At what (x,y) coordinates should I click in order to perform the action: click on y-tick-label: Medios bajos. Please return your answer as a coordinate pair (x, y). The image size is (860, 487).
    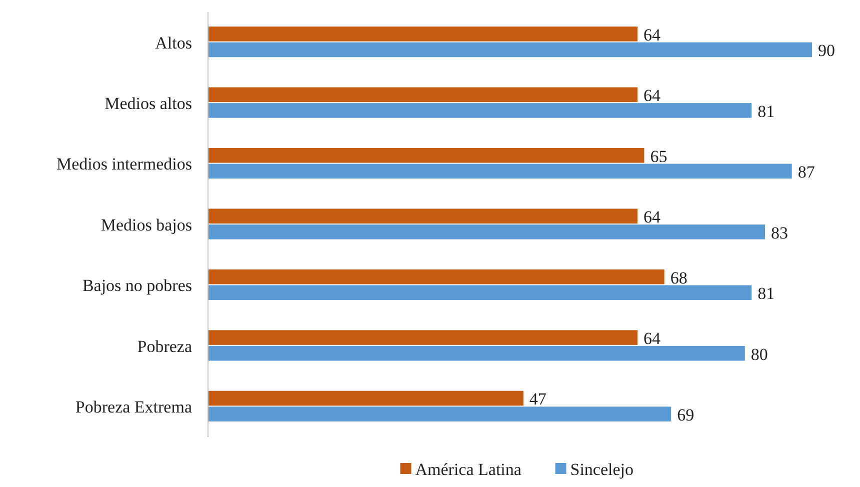
    Looking at the image, I should click on (146, 224).